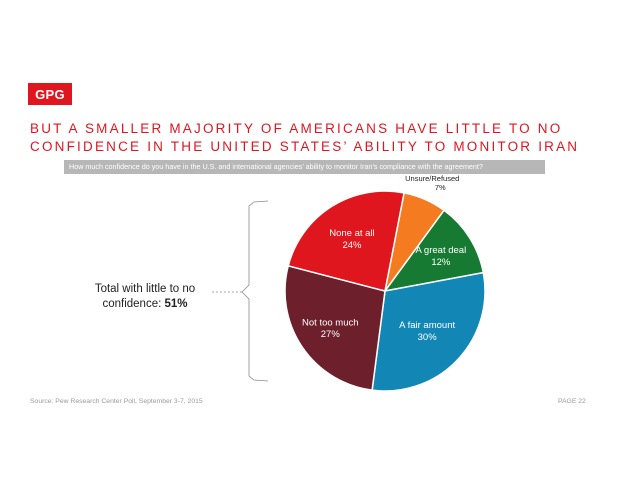 The height and width of the screenshot is (493, 638). What do you see at coordinates (50, 94) in the screenshot?
I see `gpg-logo: GPG` at bounding box center [50, 94].